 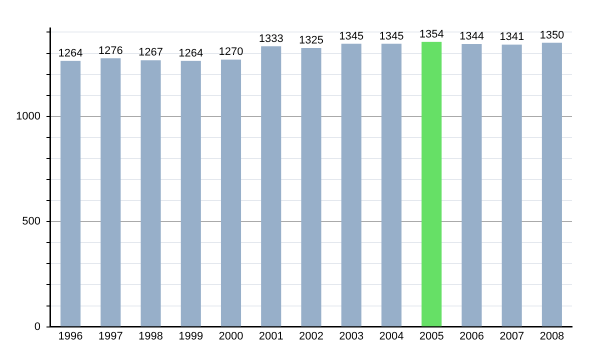 I want to click on x-tick-label: 2005, so click(x=431, y=336).